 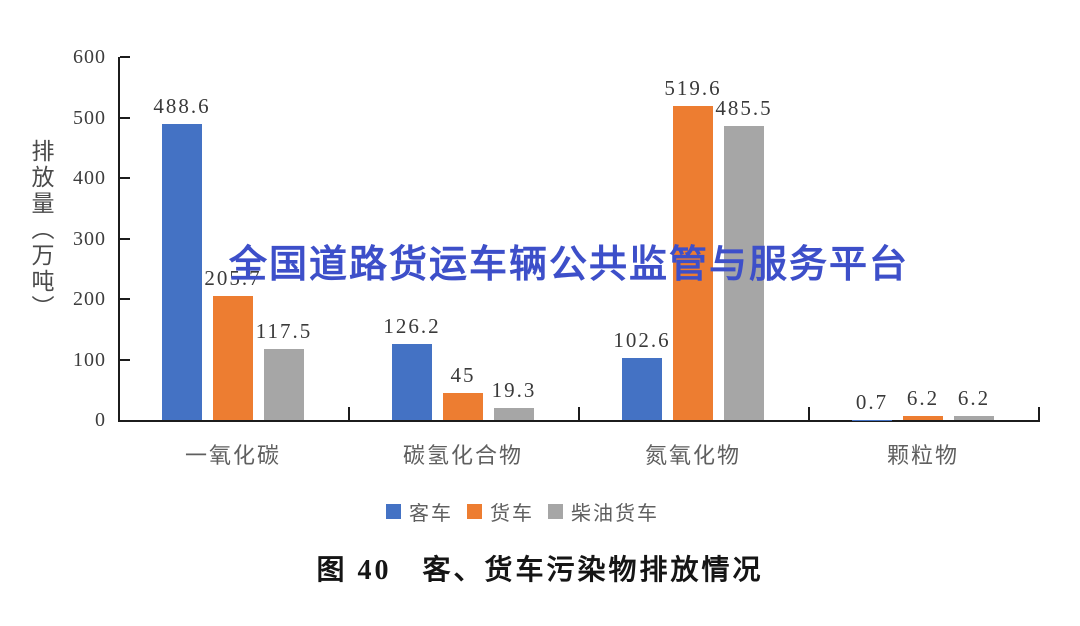 I want to click on y-tick-label: 500, so click(x=89, y=117).